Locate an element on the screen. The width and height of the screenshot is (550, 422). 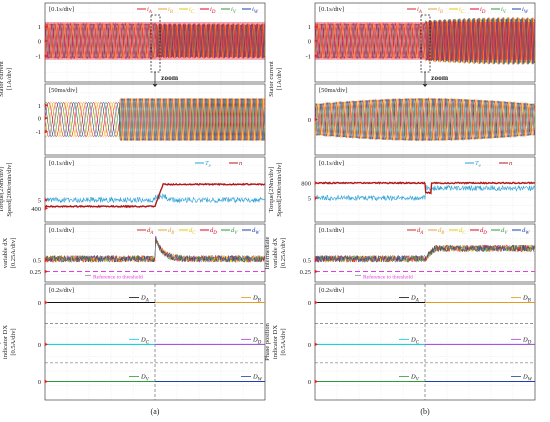
zoom-label: zoom is located at coordinates (170, 77).